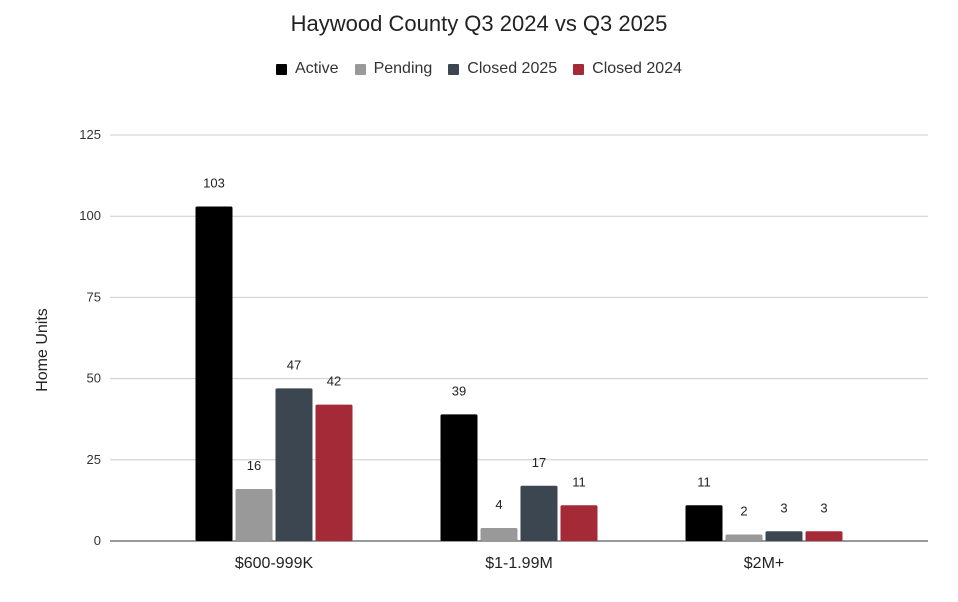  I want to click on y-tick-label: 125, so click(90, 134).